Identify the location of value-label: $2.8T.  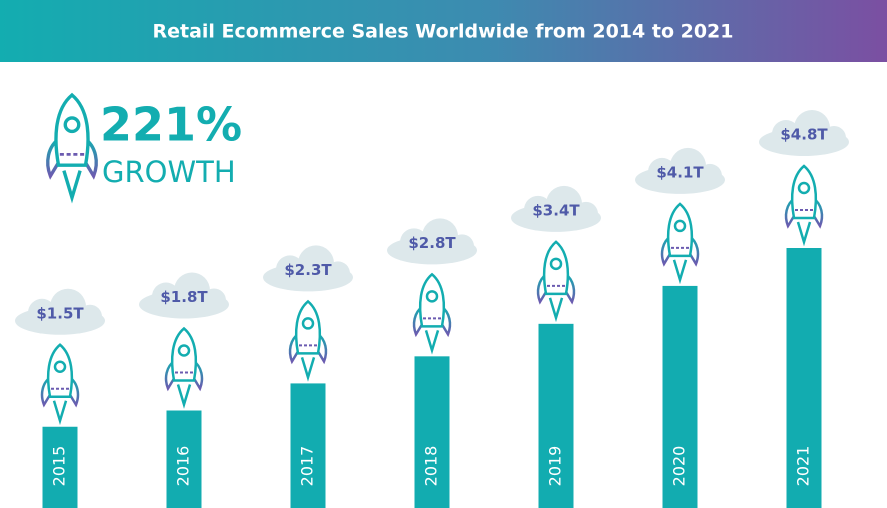
(432, 243).